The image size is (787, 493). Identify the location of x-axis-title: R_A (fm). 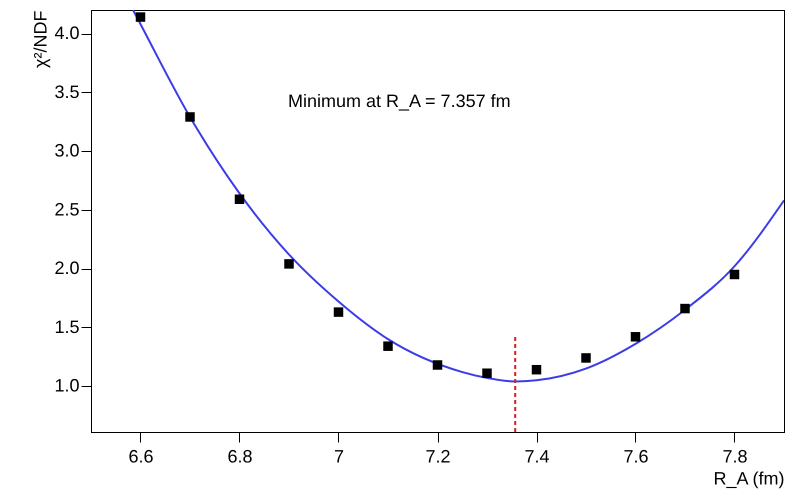
(748, 478).